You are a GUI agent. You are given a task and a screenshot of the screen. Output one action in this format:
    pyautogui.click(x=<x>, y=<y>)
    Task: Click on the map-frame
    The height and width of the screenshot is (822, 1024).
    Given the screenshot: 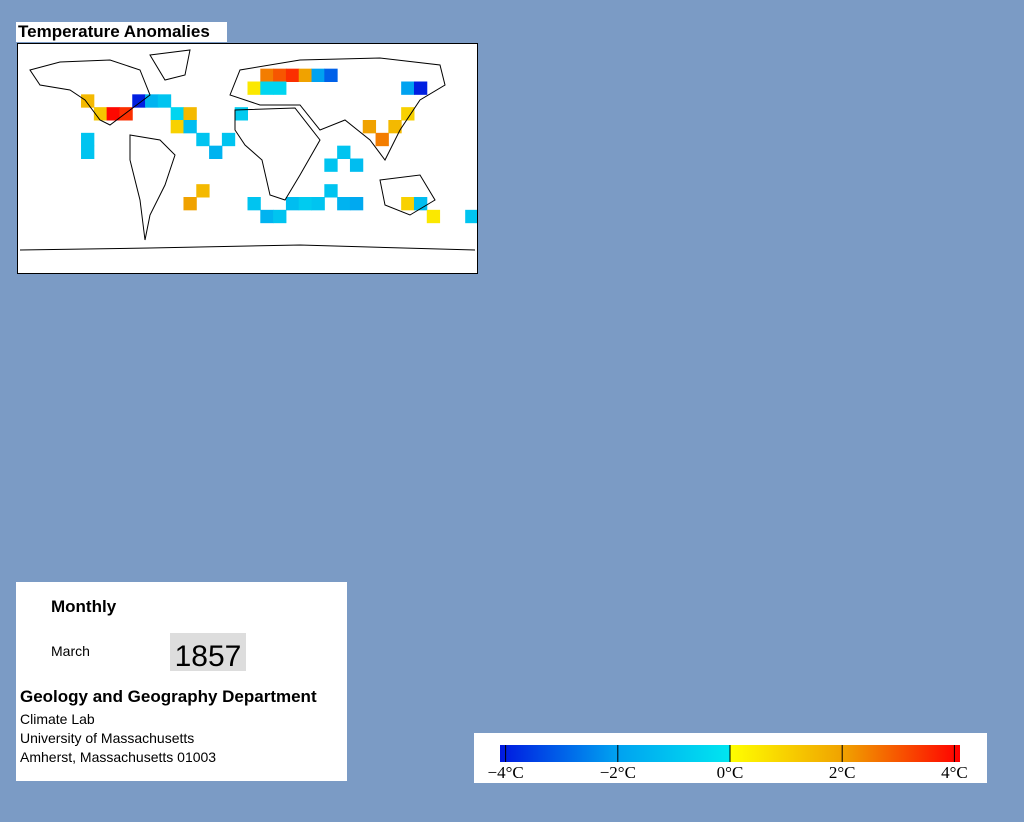 What is the action you would take?
    pyautogui.click(x=247, y=158)
    